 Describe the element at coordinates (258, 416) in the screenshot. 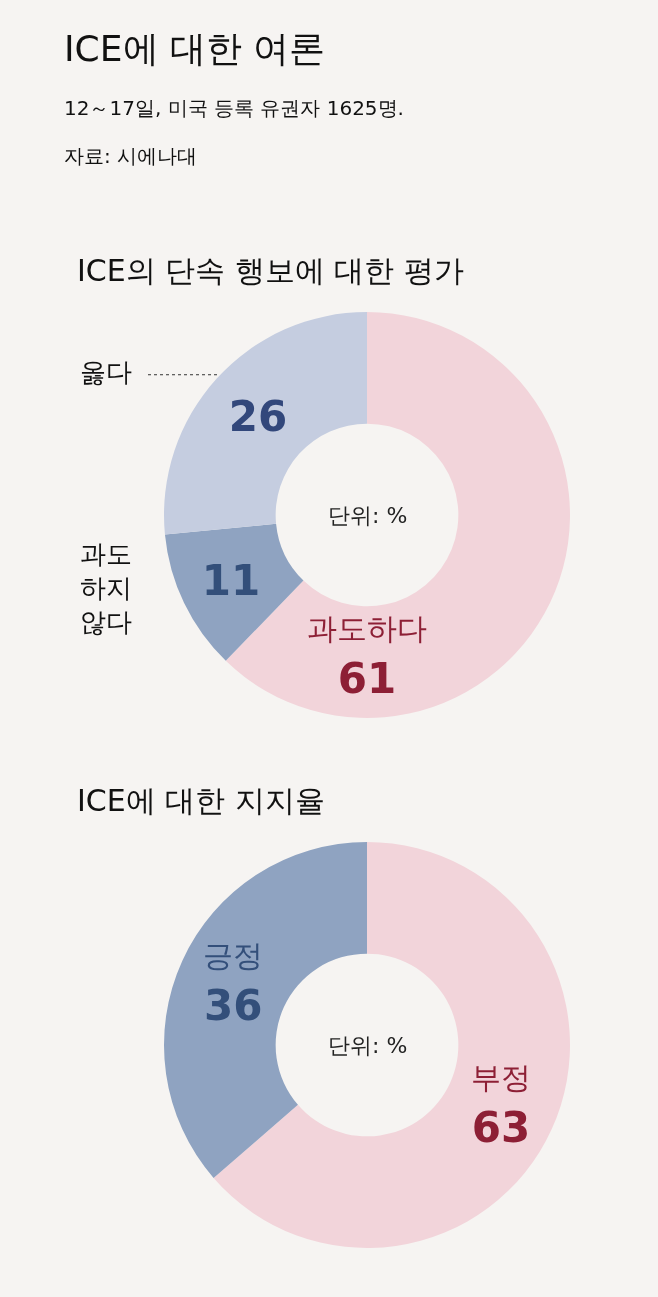

I see `data-label: 26` at that location.